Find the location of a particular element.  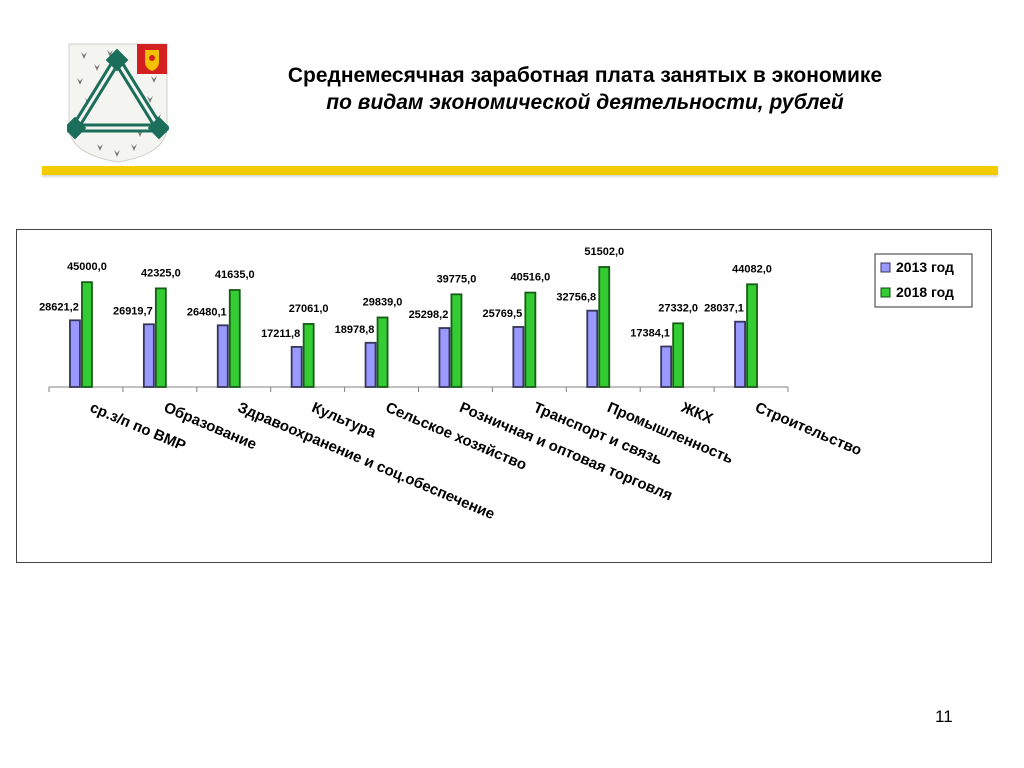

category-label: ЖКХ is located at coordinates (697, 413).